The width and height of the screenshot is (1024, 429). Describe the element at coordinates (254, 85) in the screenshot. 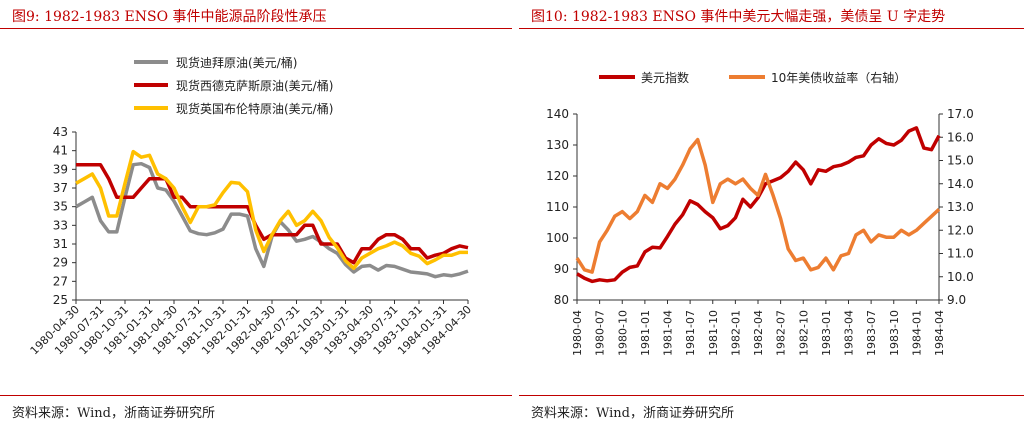

I see `legend-label: 现货西德克萨斯原油(美元/桶)` at that location.